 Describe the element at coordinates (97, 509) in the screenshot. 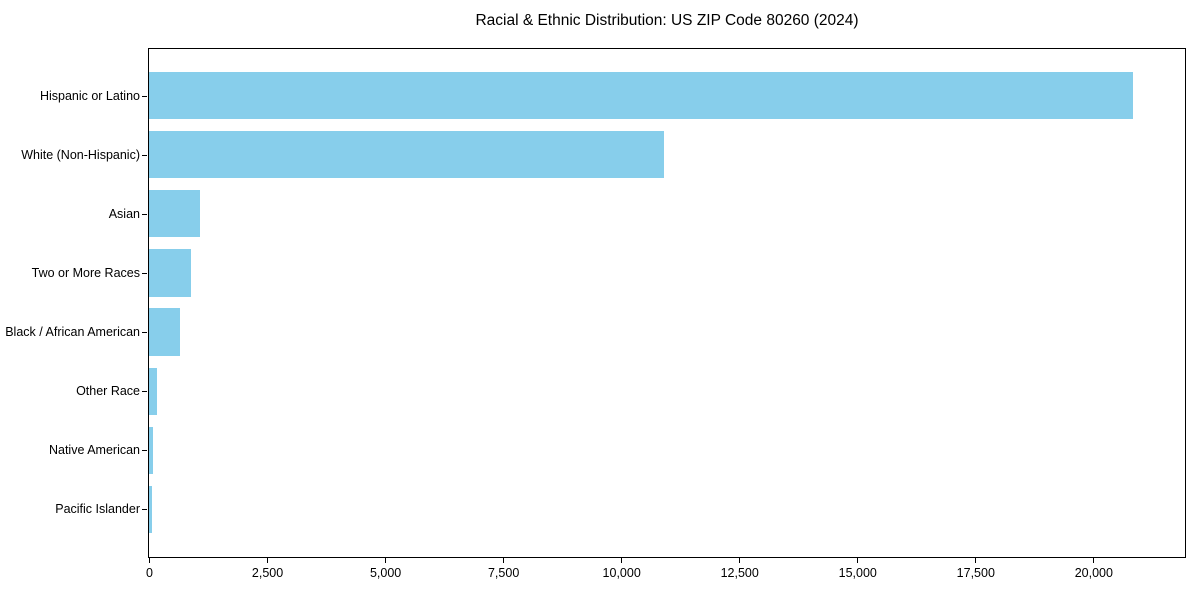

I see `y-tick-label: Pacific Islander` at that location.